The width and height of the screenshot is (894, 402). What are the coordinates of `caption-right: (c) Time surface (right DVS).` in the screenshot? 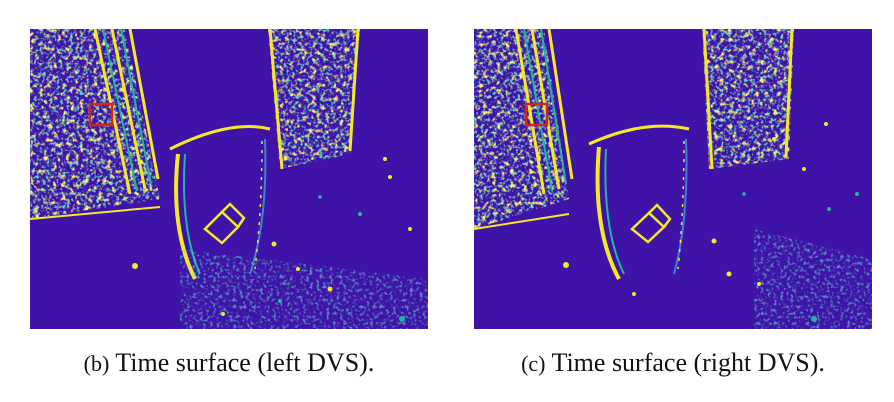 It's located at (673, 363).